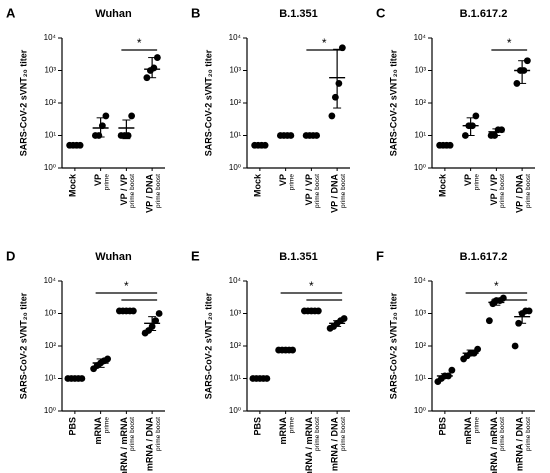 This screenshot has width=550, height=473. Describe the element at coordinates (484, 257) in the screenshot. I see `chart-title: B.1.617.2` at that location.